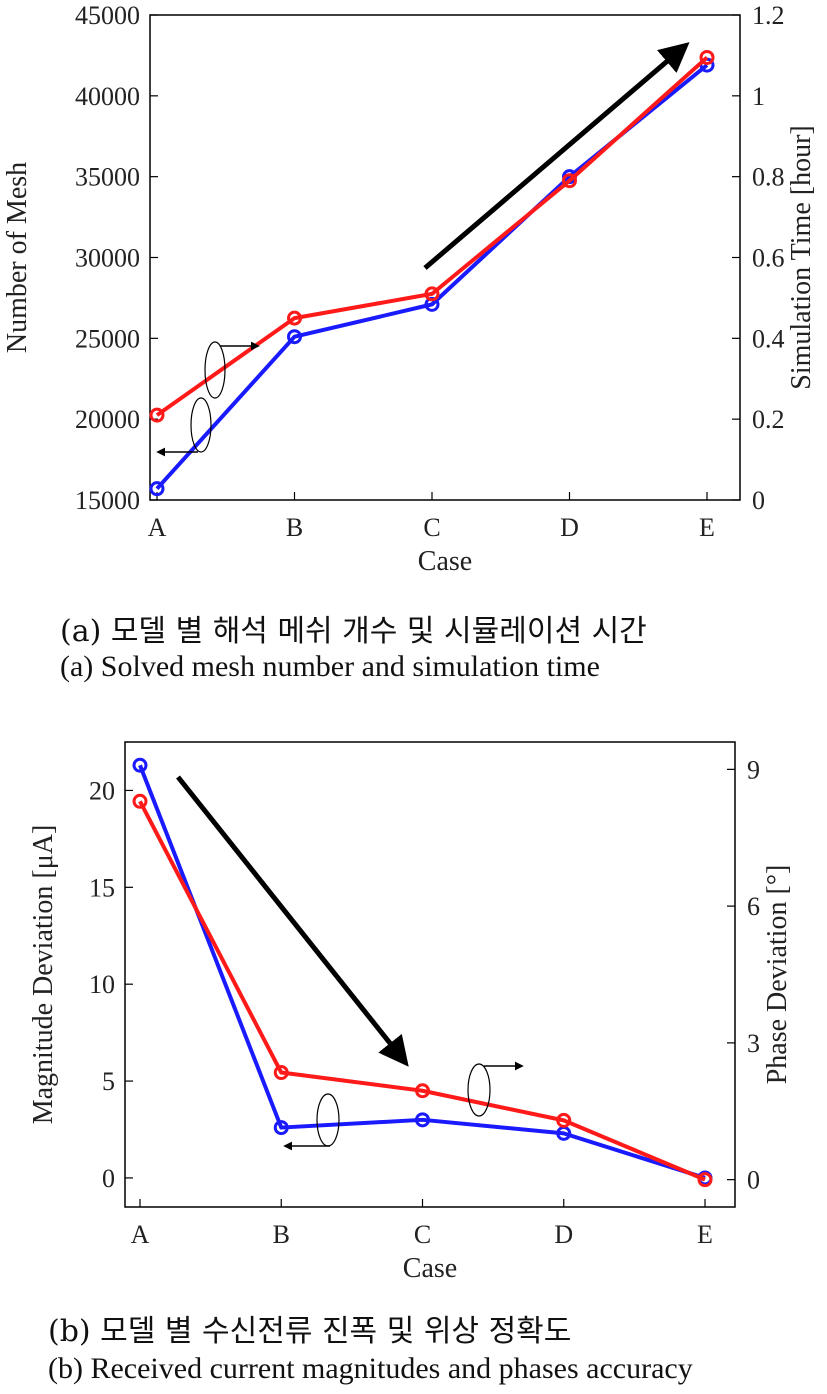 The width and height of the screenshot is (827, 1394). I want to click on left-tick-label: 15000, so click(107, 500).